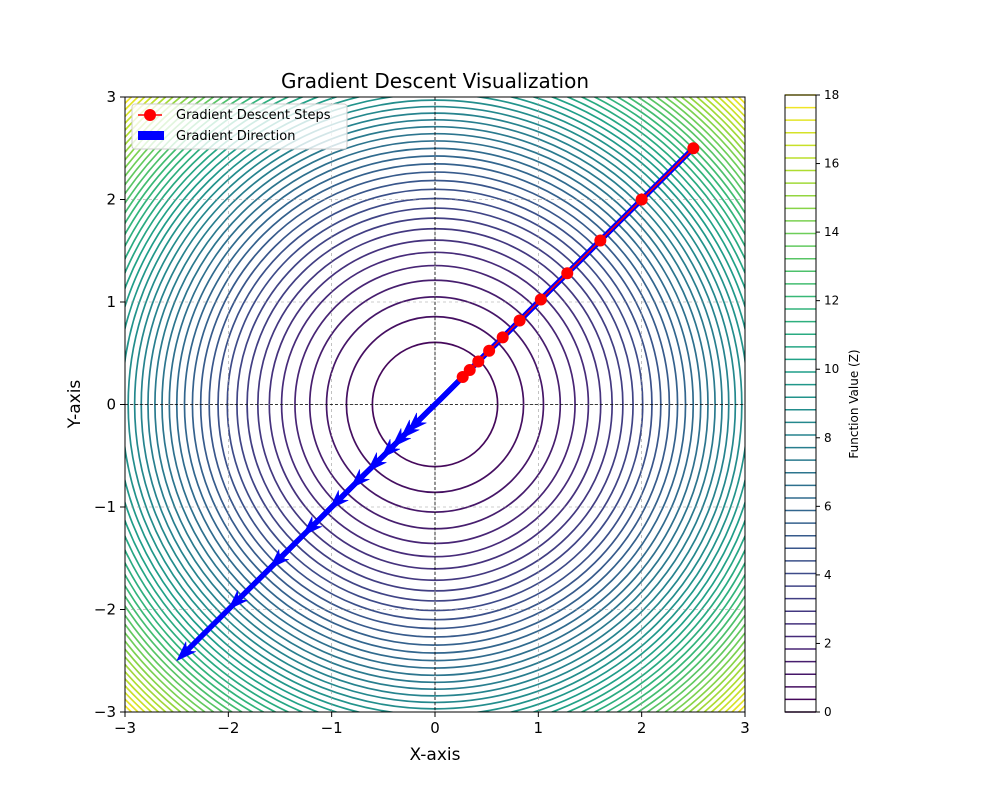 This screenshot has width=1000, height=800. What do you see at coordinates (435, 81) in the screenshot?
I see `chart-title: Gradient Descent Visualization` at bounding box center [435, 81].